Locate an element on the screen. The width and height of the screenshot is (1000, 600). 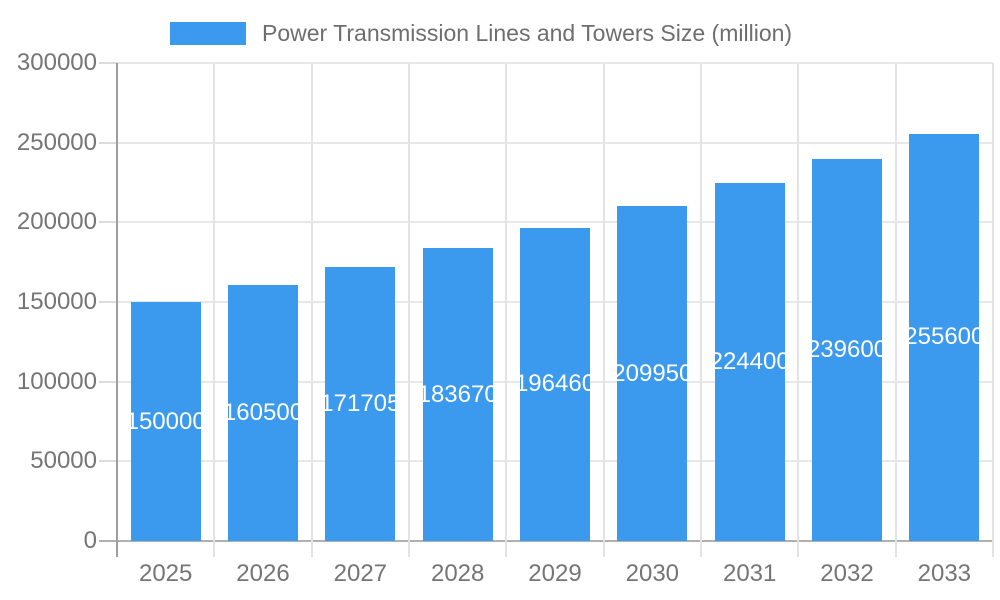
bar: 255600 is located at coordinates (944, 337).